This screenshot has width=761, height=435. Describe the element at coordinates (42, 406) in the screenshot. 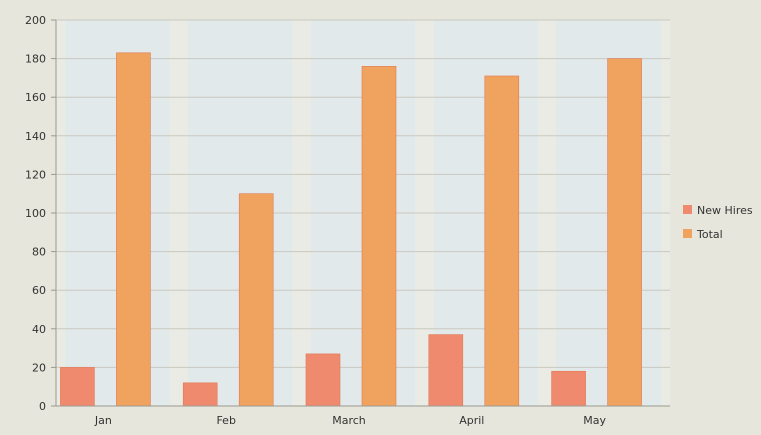

I see `y-tick-label: 0` at that location.